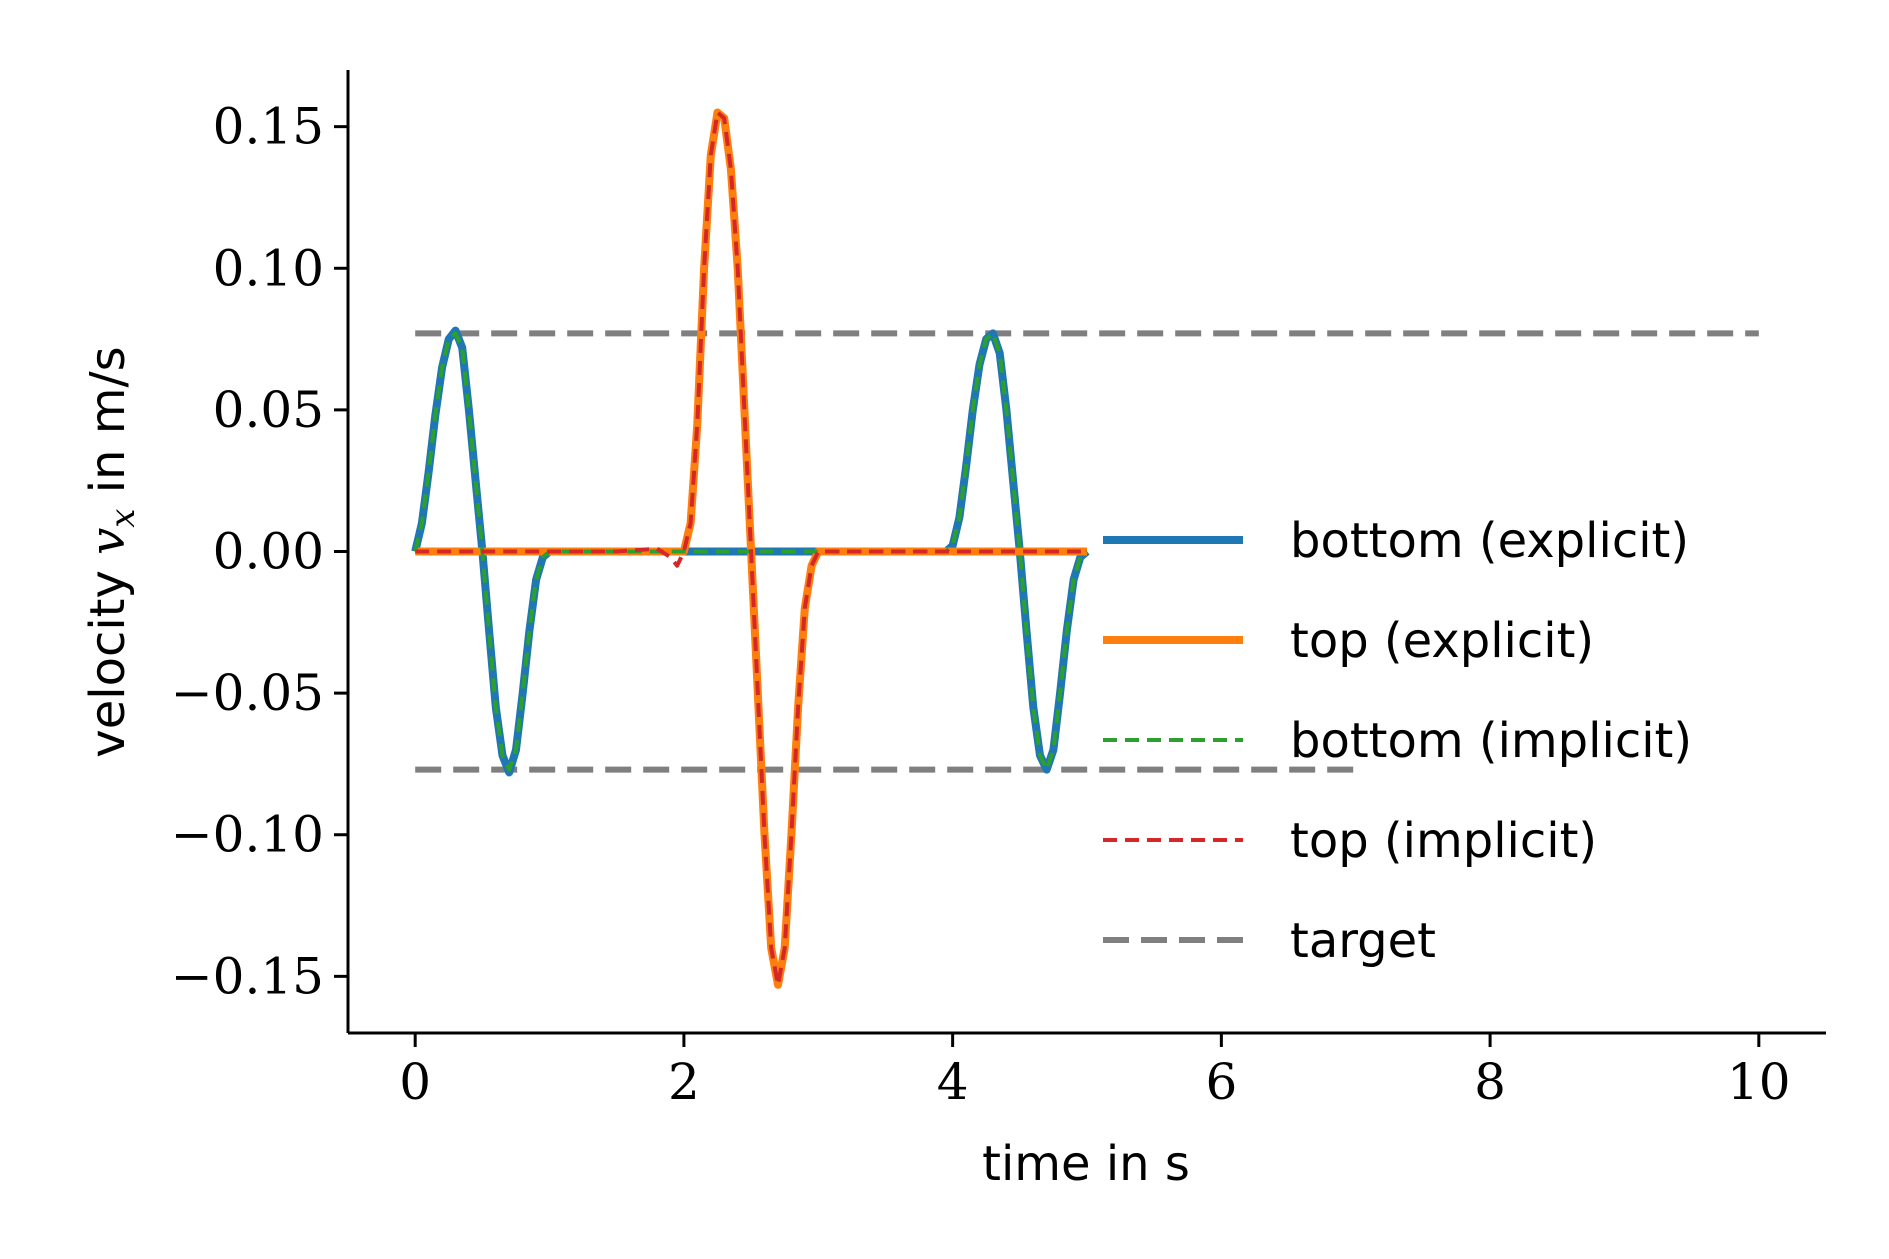 The height and width of the screenshot is (1259, 1889). Describe the element at coordinates (268, 410) in the screenshot. I see `y-tick-label: 0.05` at that location.